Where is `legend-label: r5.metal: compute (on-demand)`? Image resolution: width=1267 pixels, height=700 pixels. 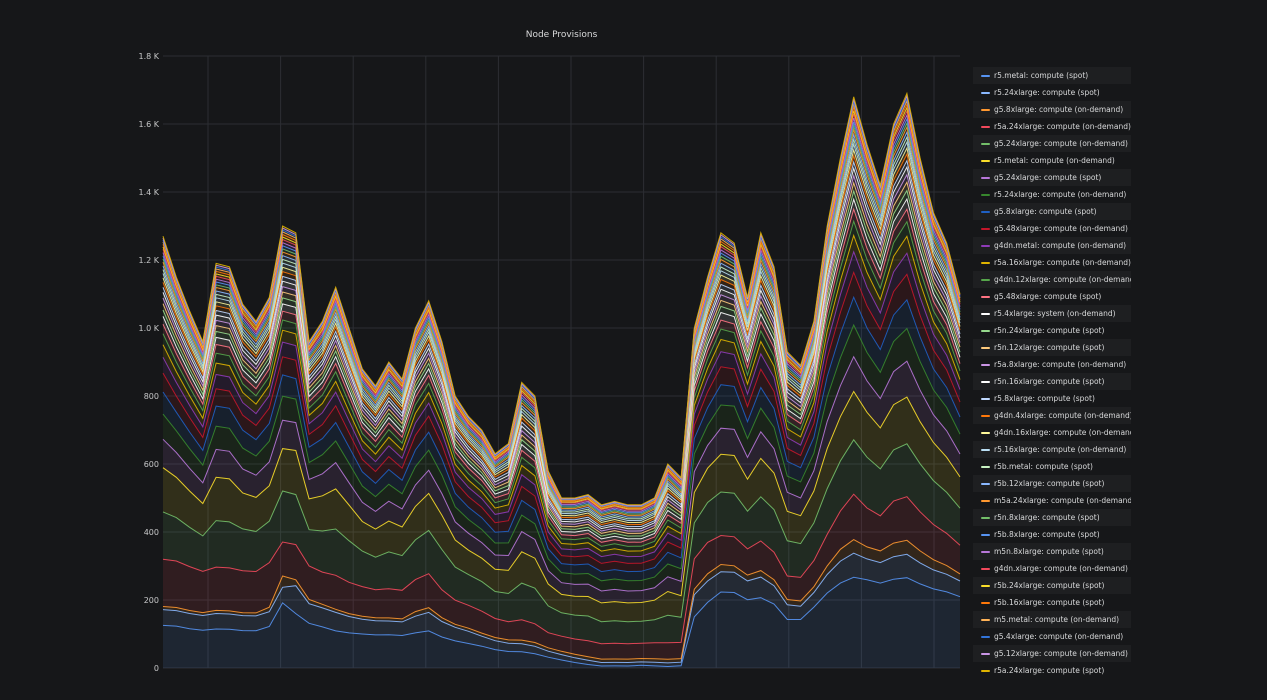
legend-label: r5.metal: compute (on-demand) is located at coordinates (1054, 160).